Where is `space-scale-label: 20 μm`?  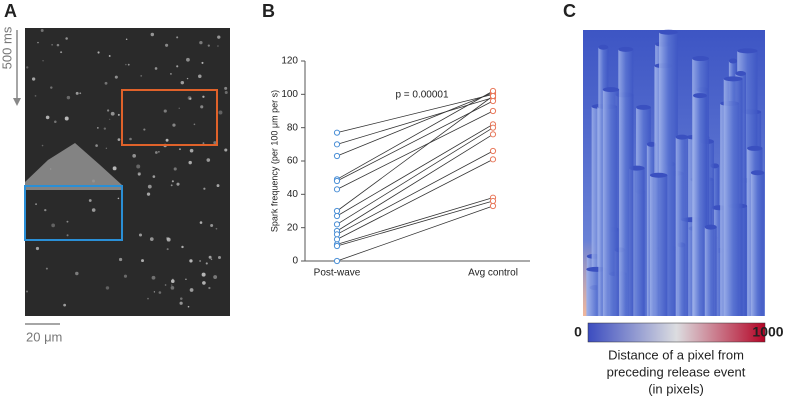
space-scale-label: 20 μm is located at coordinates (44, 336).